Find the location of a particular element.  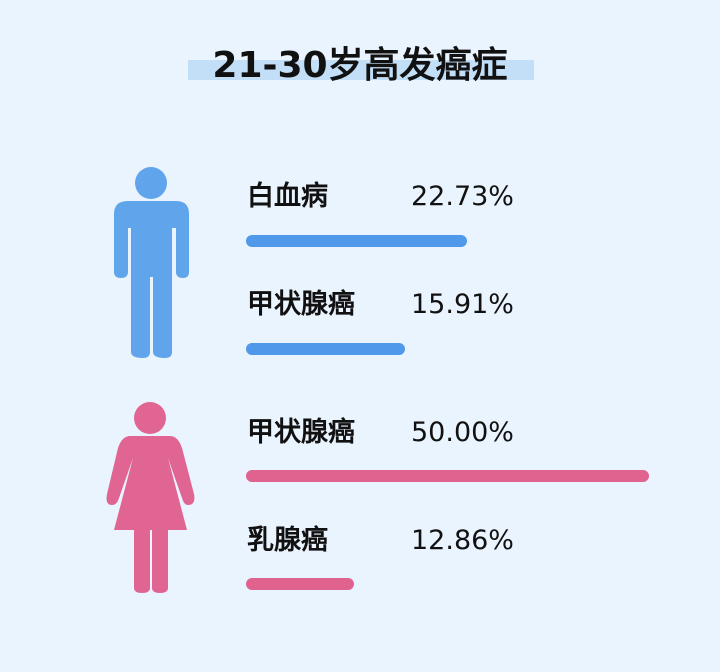

chart-title: 21-30岁高发癌症 is located at coordinates (360, 65).